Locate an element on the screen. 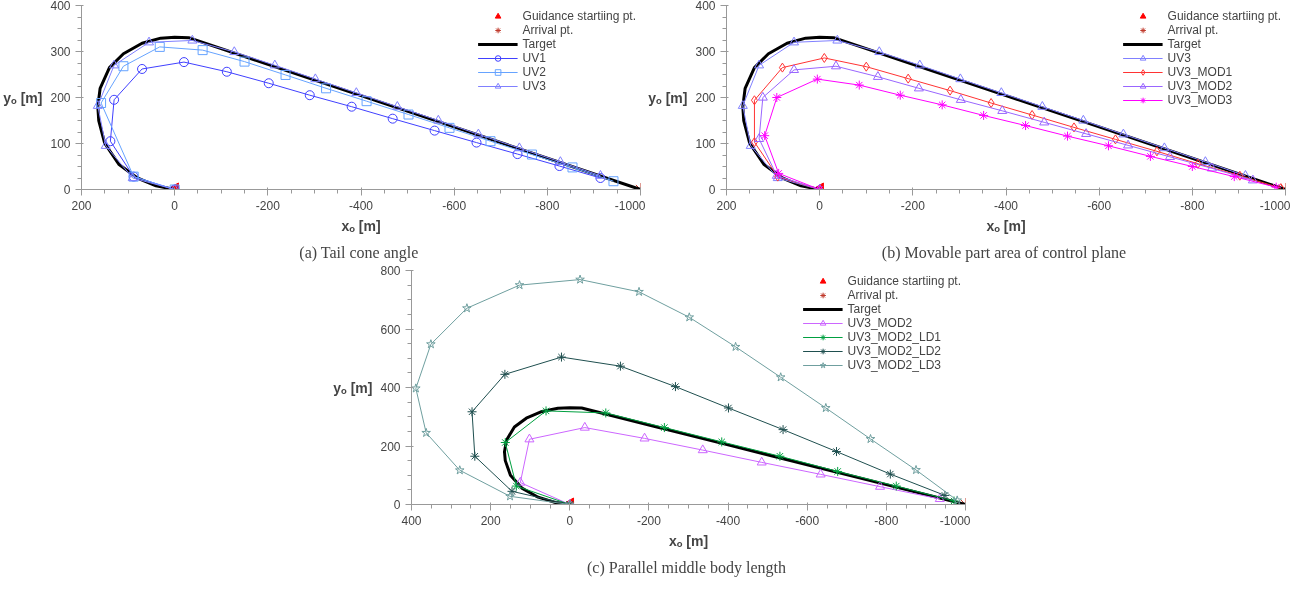 The width and height of the screenshot is (1305, 596). text: (c) Parallel middle body length is located at coordinates (686, 567).